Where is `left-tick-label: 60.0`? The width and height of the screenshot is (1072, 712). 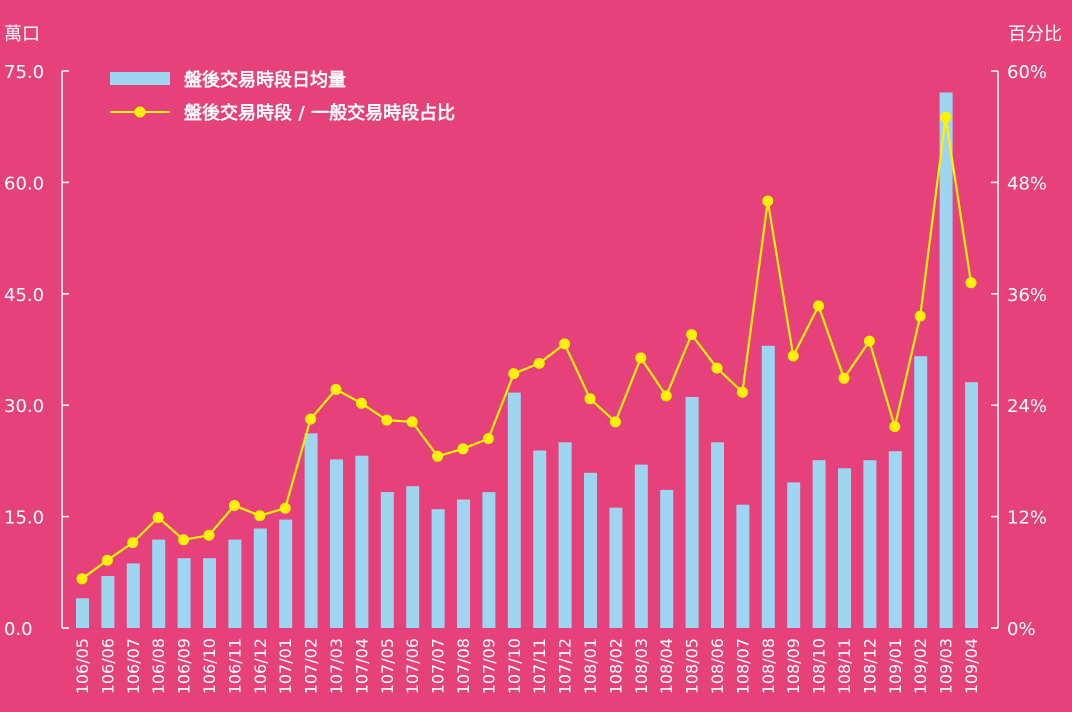
left-tick-label: 60.0 is located at coordinates (24, 183).